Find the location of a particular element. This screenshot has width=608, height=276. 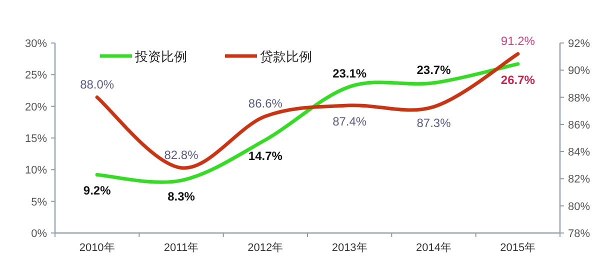

y2-tick-label: 80% is located at coordinates (579, 206).